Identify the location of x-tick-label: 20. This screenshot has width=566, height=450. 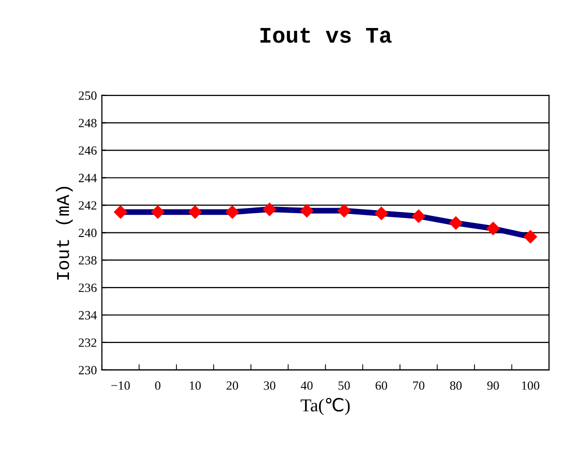
(232, 385).